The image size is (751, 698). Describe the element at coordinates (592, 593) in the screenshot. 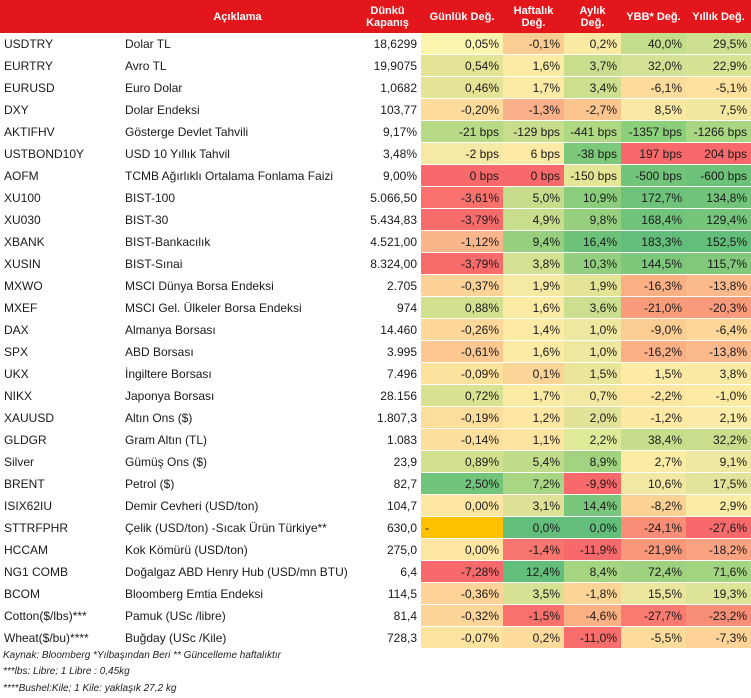

I see `row-monthly-change: -1,8%` at that location.